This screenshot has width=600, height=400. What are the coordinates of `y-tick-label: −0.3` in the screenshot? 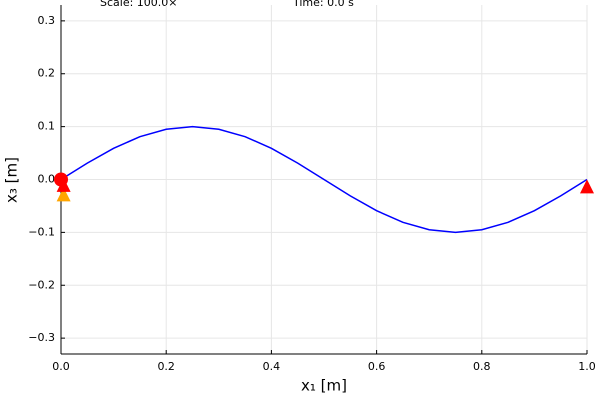 It's located at (41, 337).